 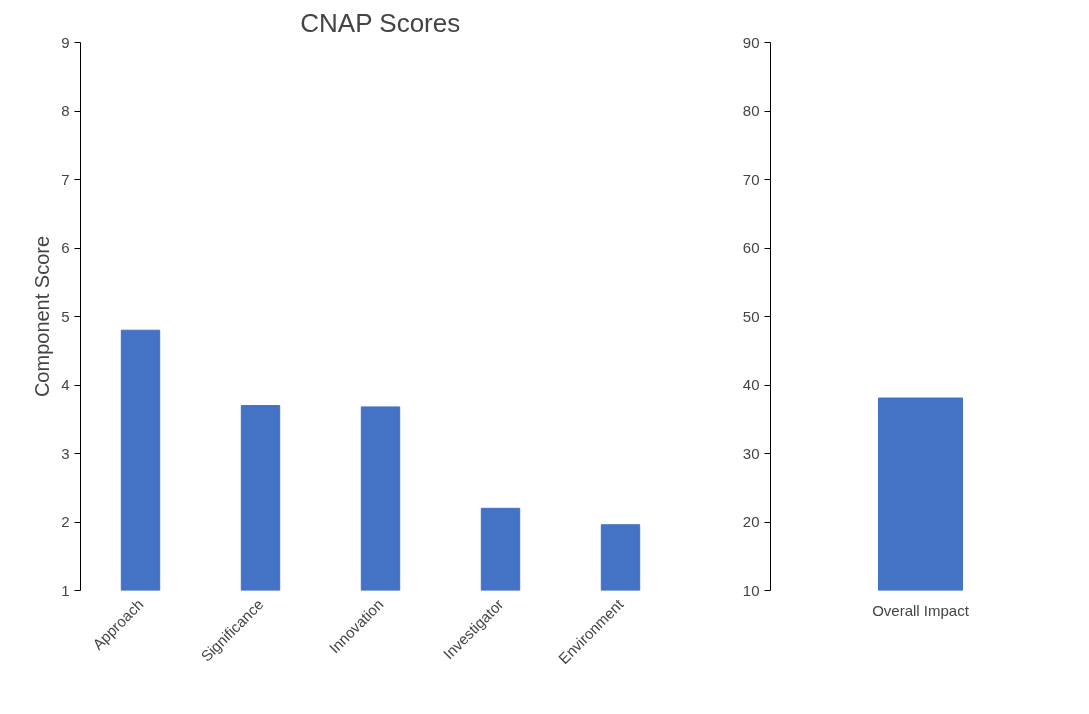 What do you see at coordinates (751, 384) in the screenshot?
I see `y-tick-label: 40` at bounding box center [751, 384].